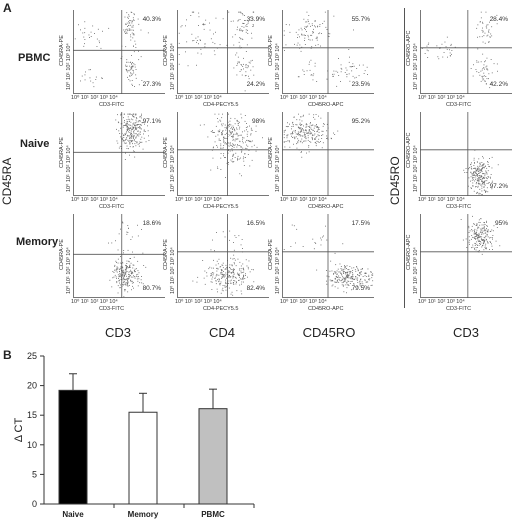  Describe the element at coordinates (360, 19) in the screenshot. I see `quadrant-upper-right-percent: 55.7%` at that location.